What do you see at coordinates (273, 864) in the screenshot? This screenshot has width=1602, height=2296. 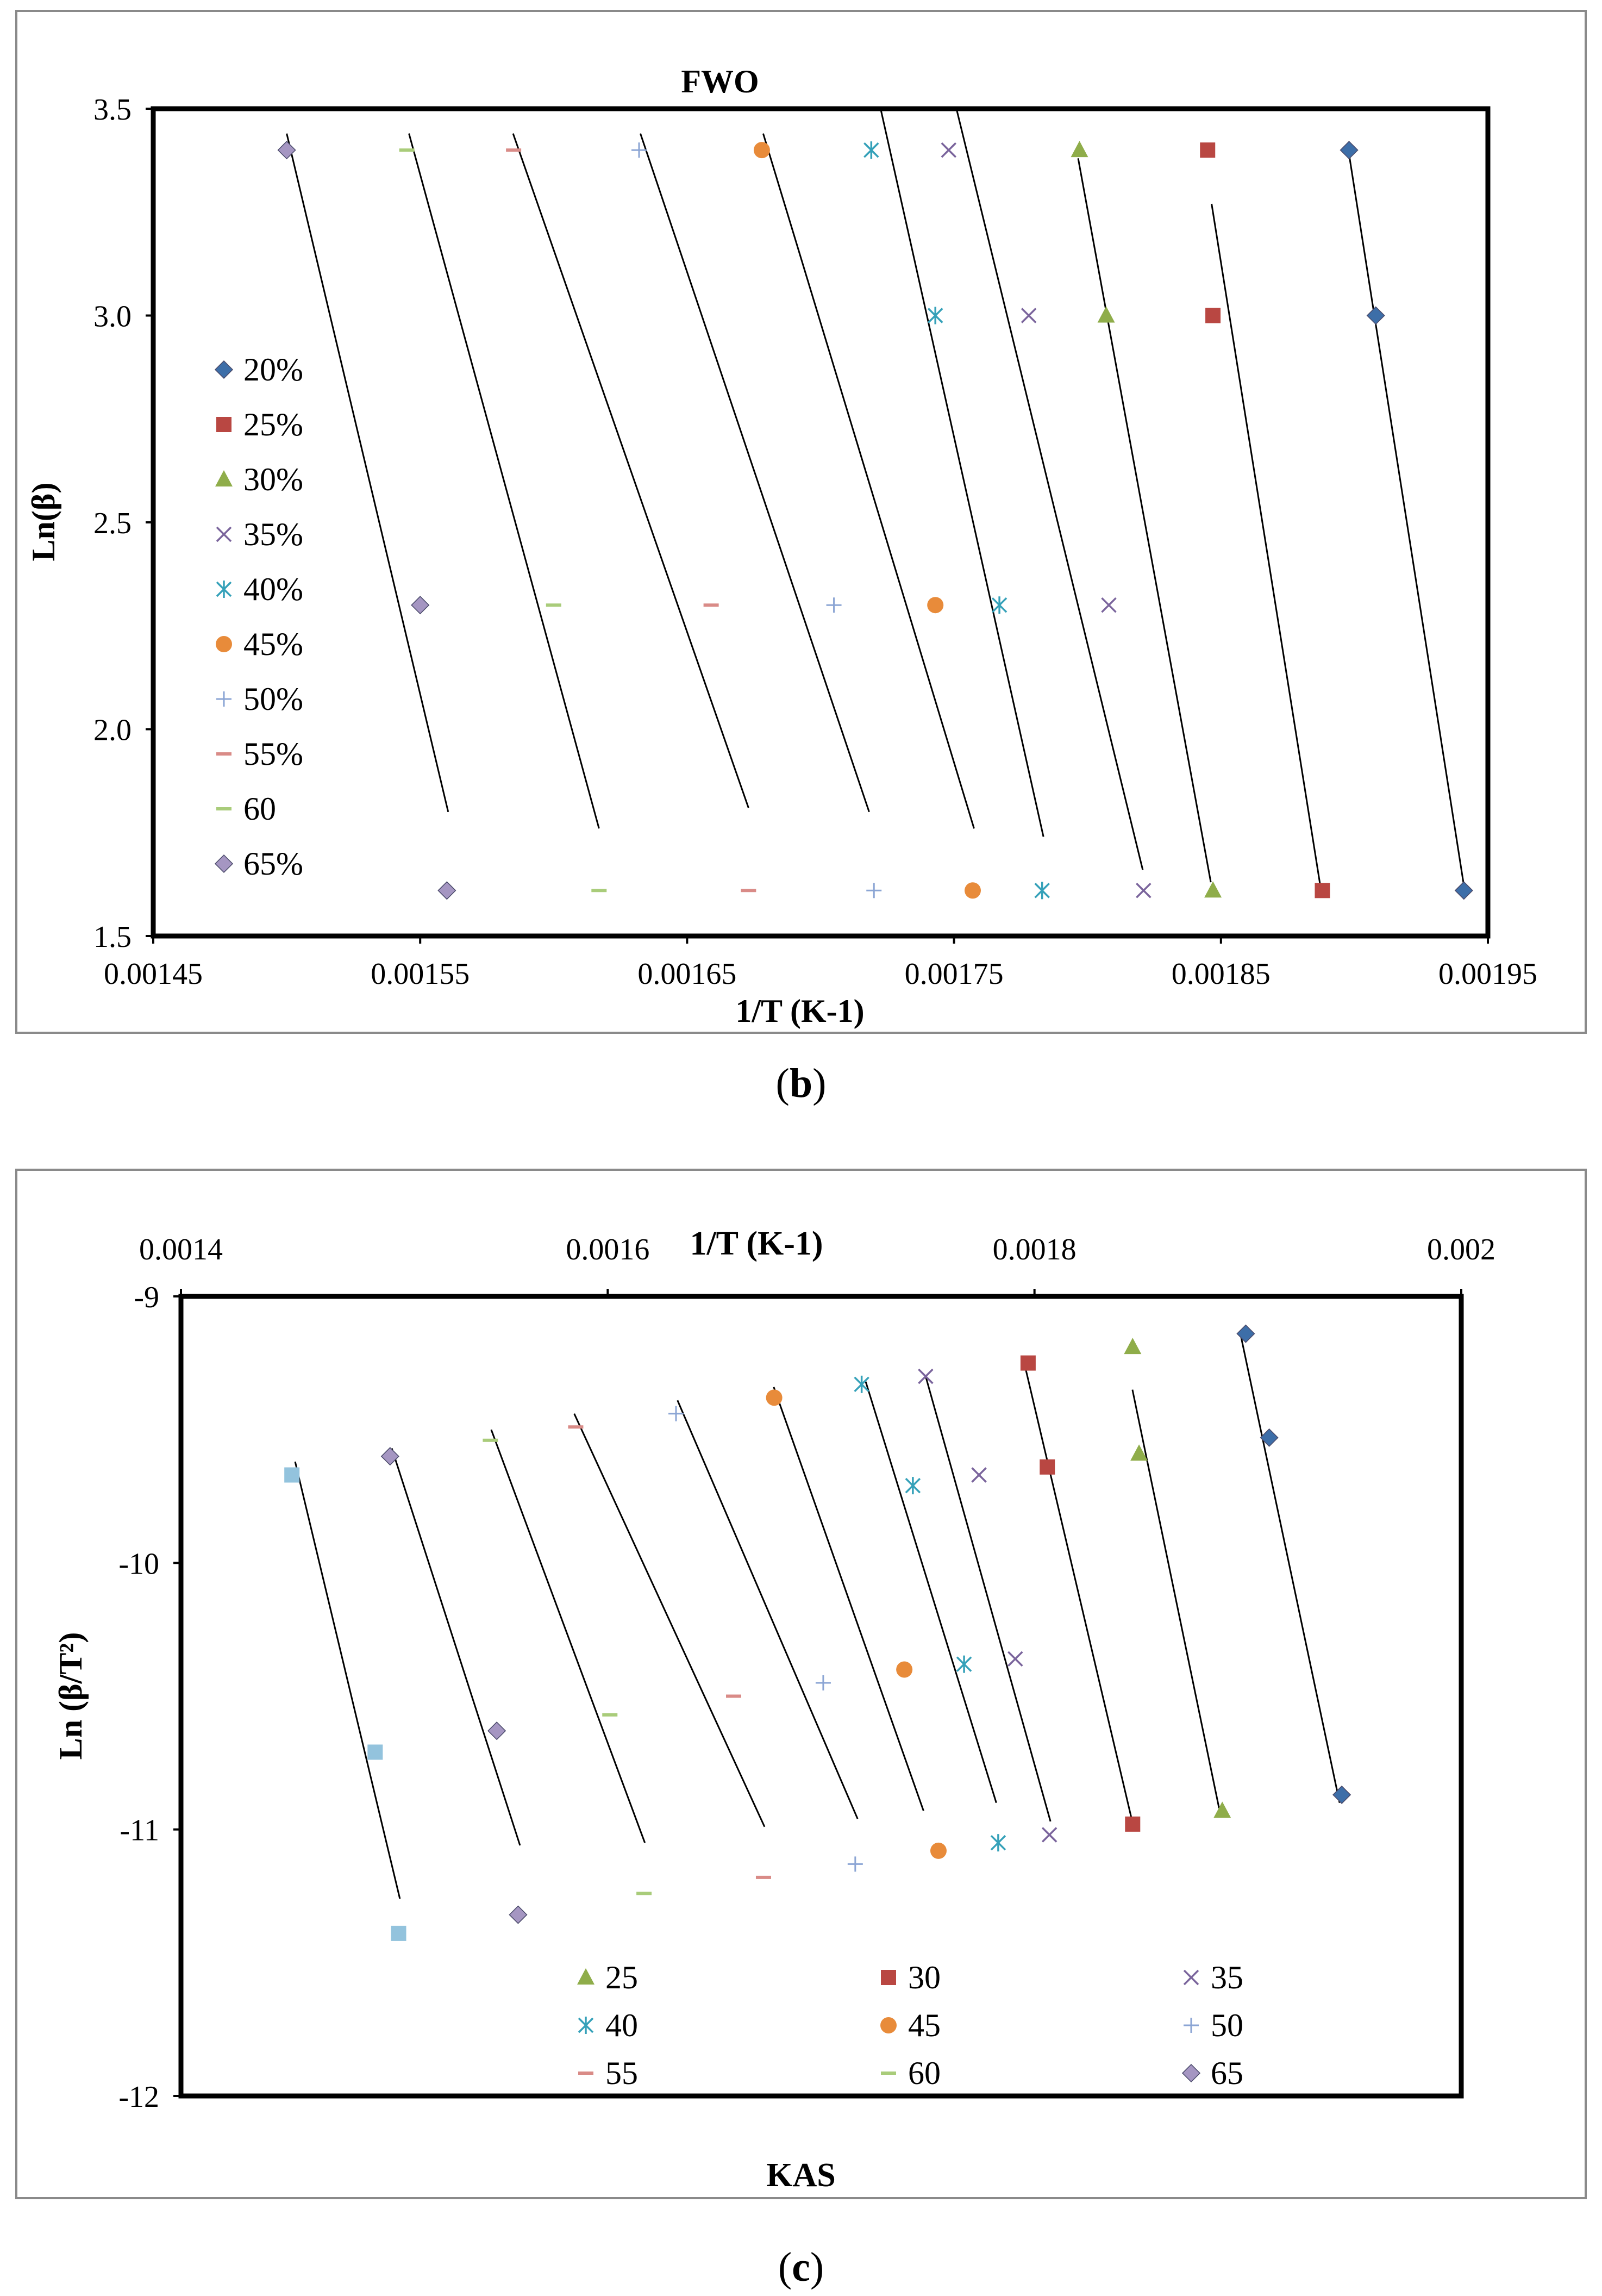 I see `legend-label: 65%` at bounding box center [273, 864].